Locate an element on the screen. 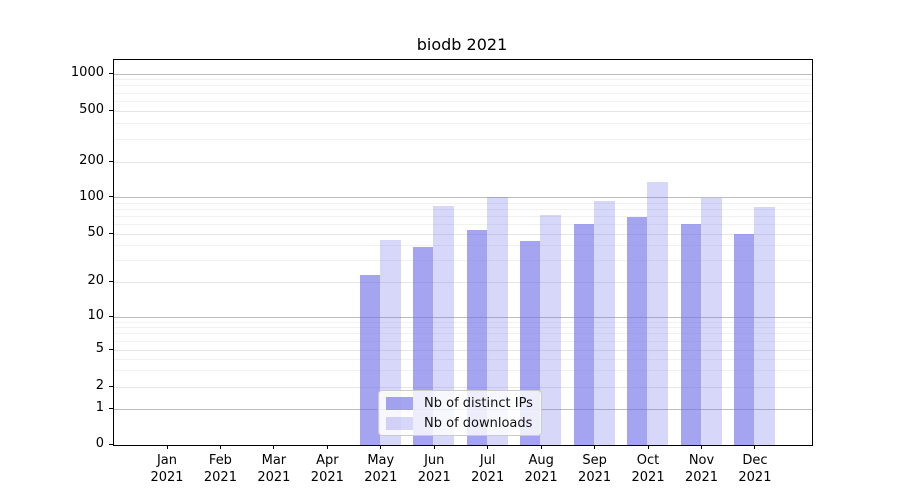 The image size is (900, 500). legend-item-distinct-ips: Nb of distinct IPs is located at coordinates (459, 403).